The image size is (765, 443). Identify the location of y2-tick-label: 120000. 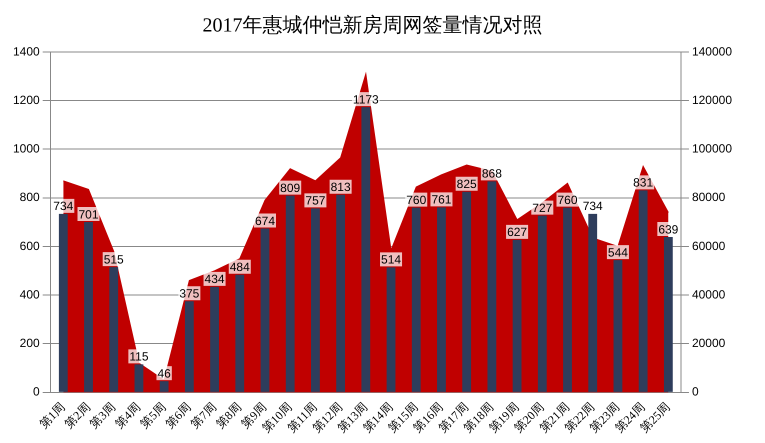
(712, 99).